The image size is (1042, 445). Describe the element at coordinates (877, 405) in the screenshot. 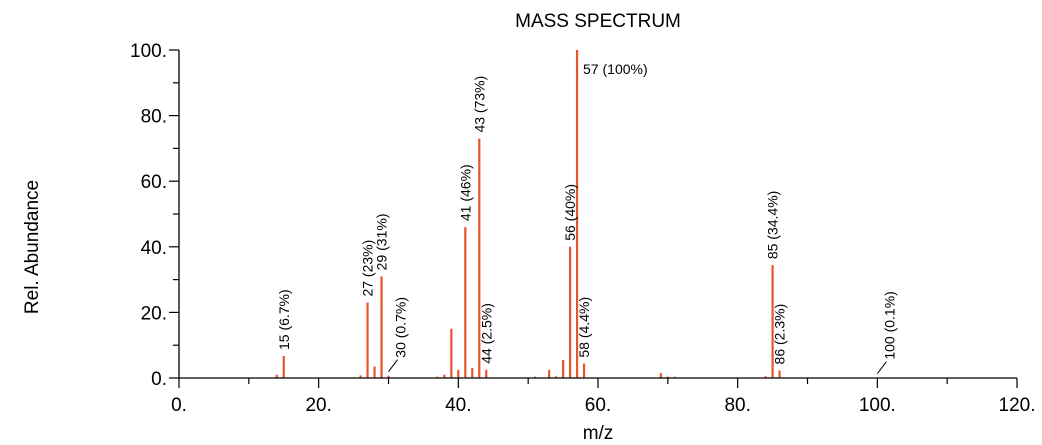

I see `x-tick-label: 100.` at that location.